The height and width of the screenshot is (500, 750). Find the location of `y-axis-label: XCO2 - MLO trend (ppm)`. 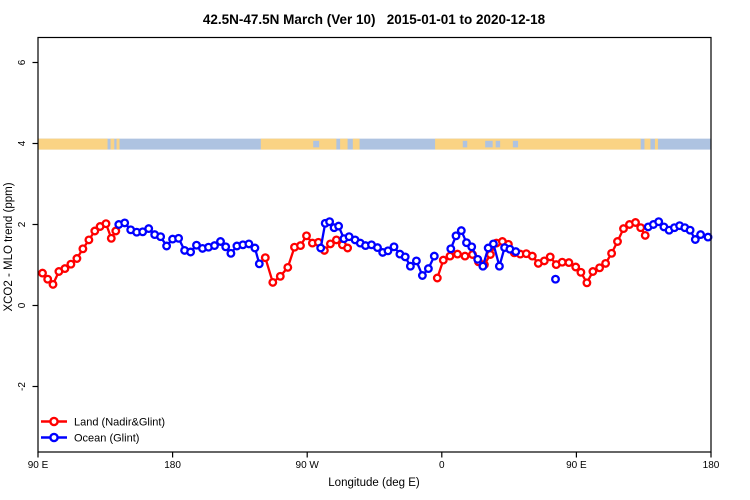

y-axis-label: XCO2 - MLO trend (ppm) is located at coordinates (9, 246).